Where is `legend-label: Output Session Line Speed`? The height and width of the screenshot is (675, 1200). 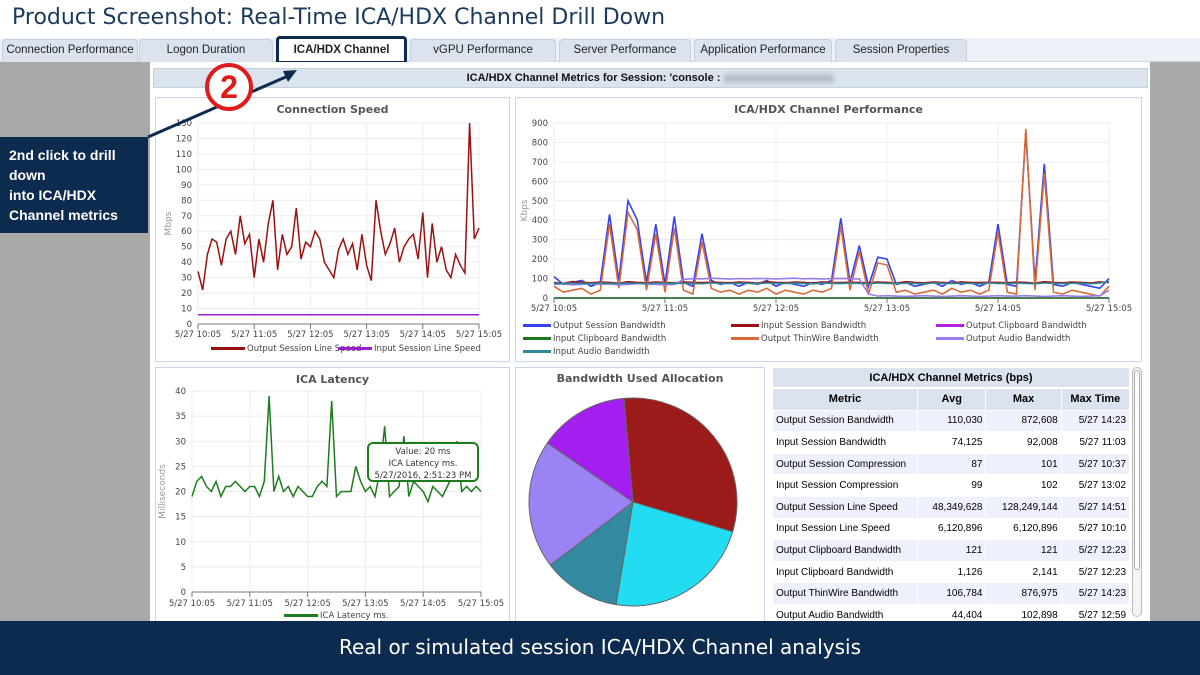 legend-label: Output Session Line Speed is located at coordinates (304, 349).